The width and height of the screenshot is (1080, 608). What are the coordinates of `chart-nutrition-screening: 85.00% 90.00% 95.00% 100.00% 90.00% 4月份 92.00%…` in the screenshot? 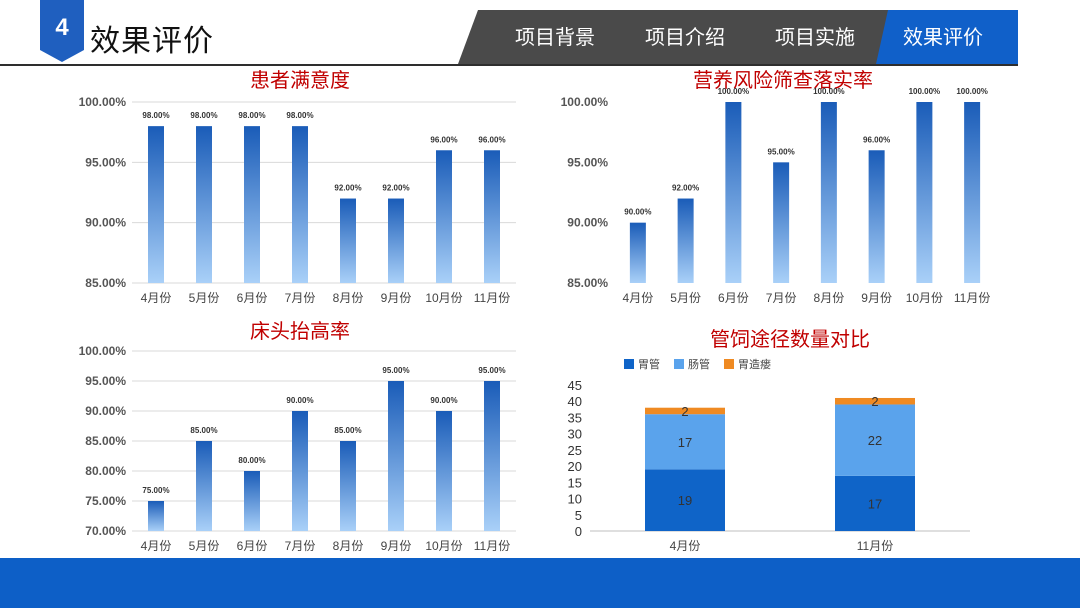 It's located at (776, 196).